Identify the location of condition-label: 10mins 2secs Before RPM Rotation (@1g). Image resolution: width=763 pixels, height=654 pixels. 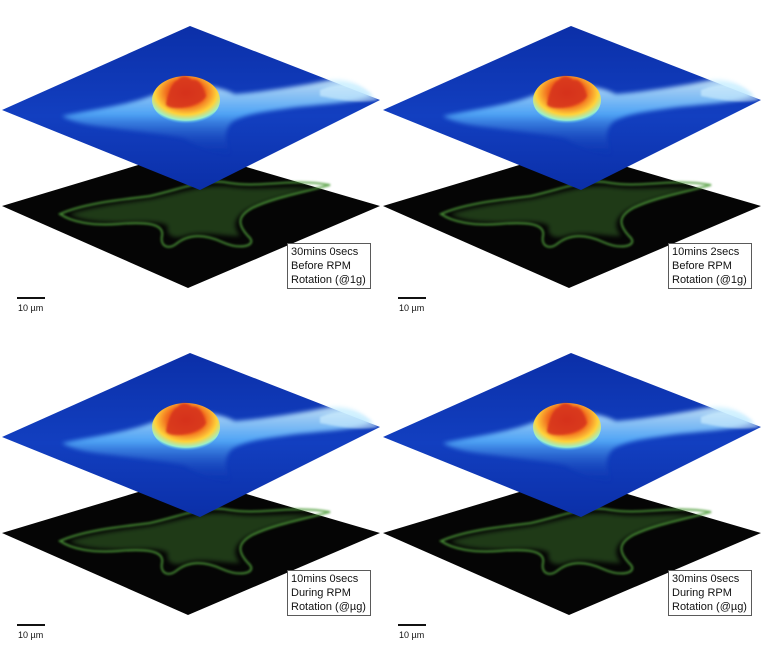
(710, 266).